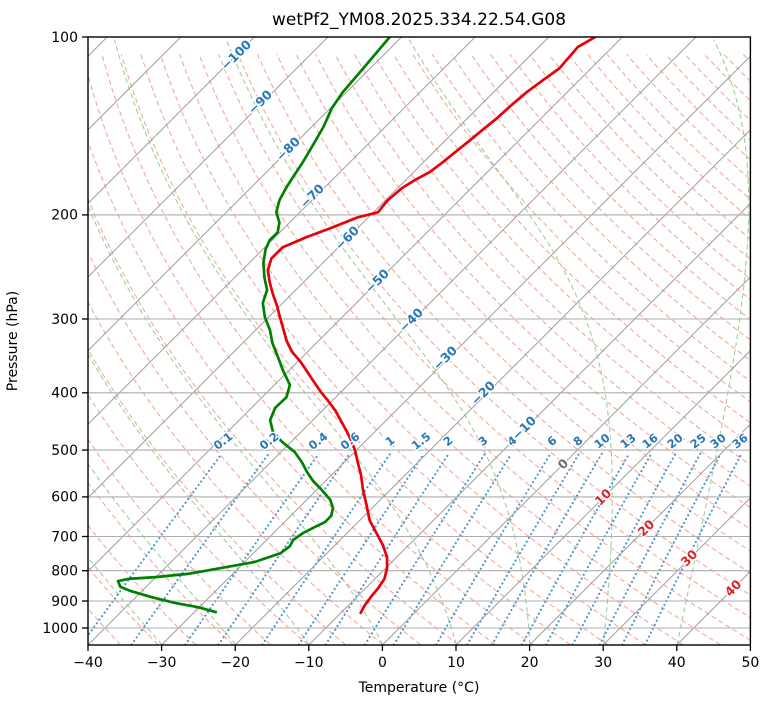 The width and height of the screenshot is (775, 712). Describe the element at coordinates (677, 663) in the screenshot. I see `x-tick-label: 40` at that location.